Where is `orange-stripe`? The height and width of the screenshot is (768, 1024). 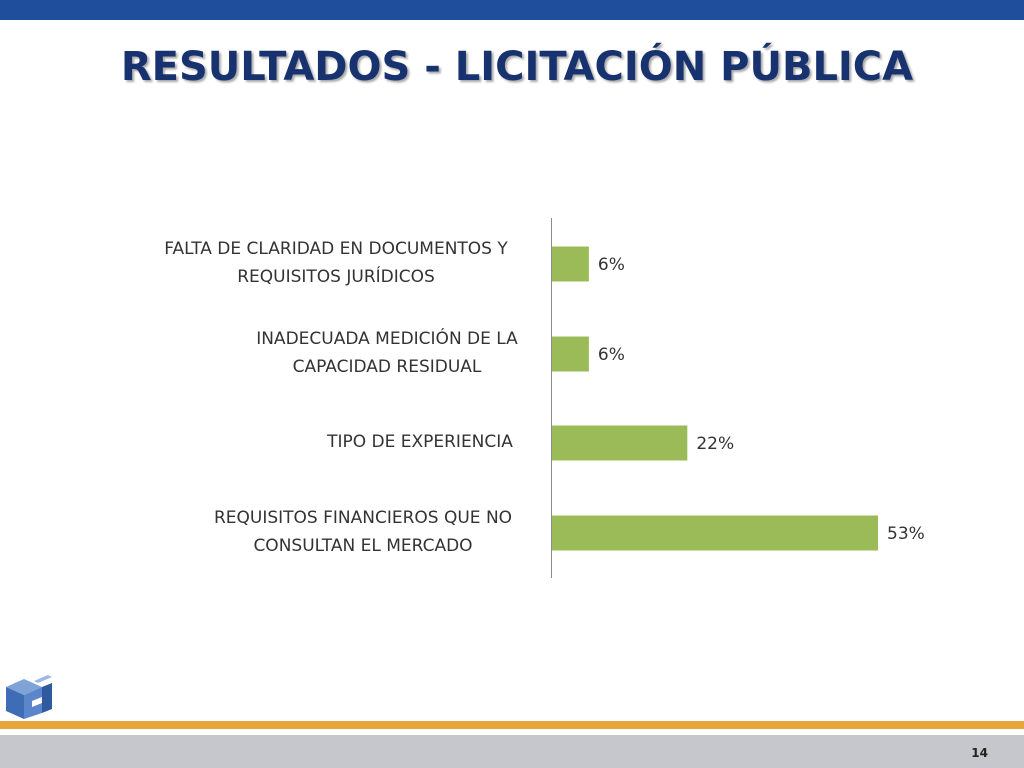
orange-stripe is located at coordinates (512, 725).